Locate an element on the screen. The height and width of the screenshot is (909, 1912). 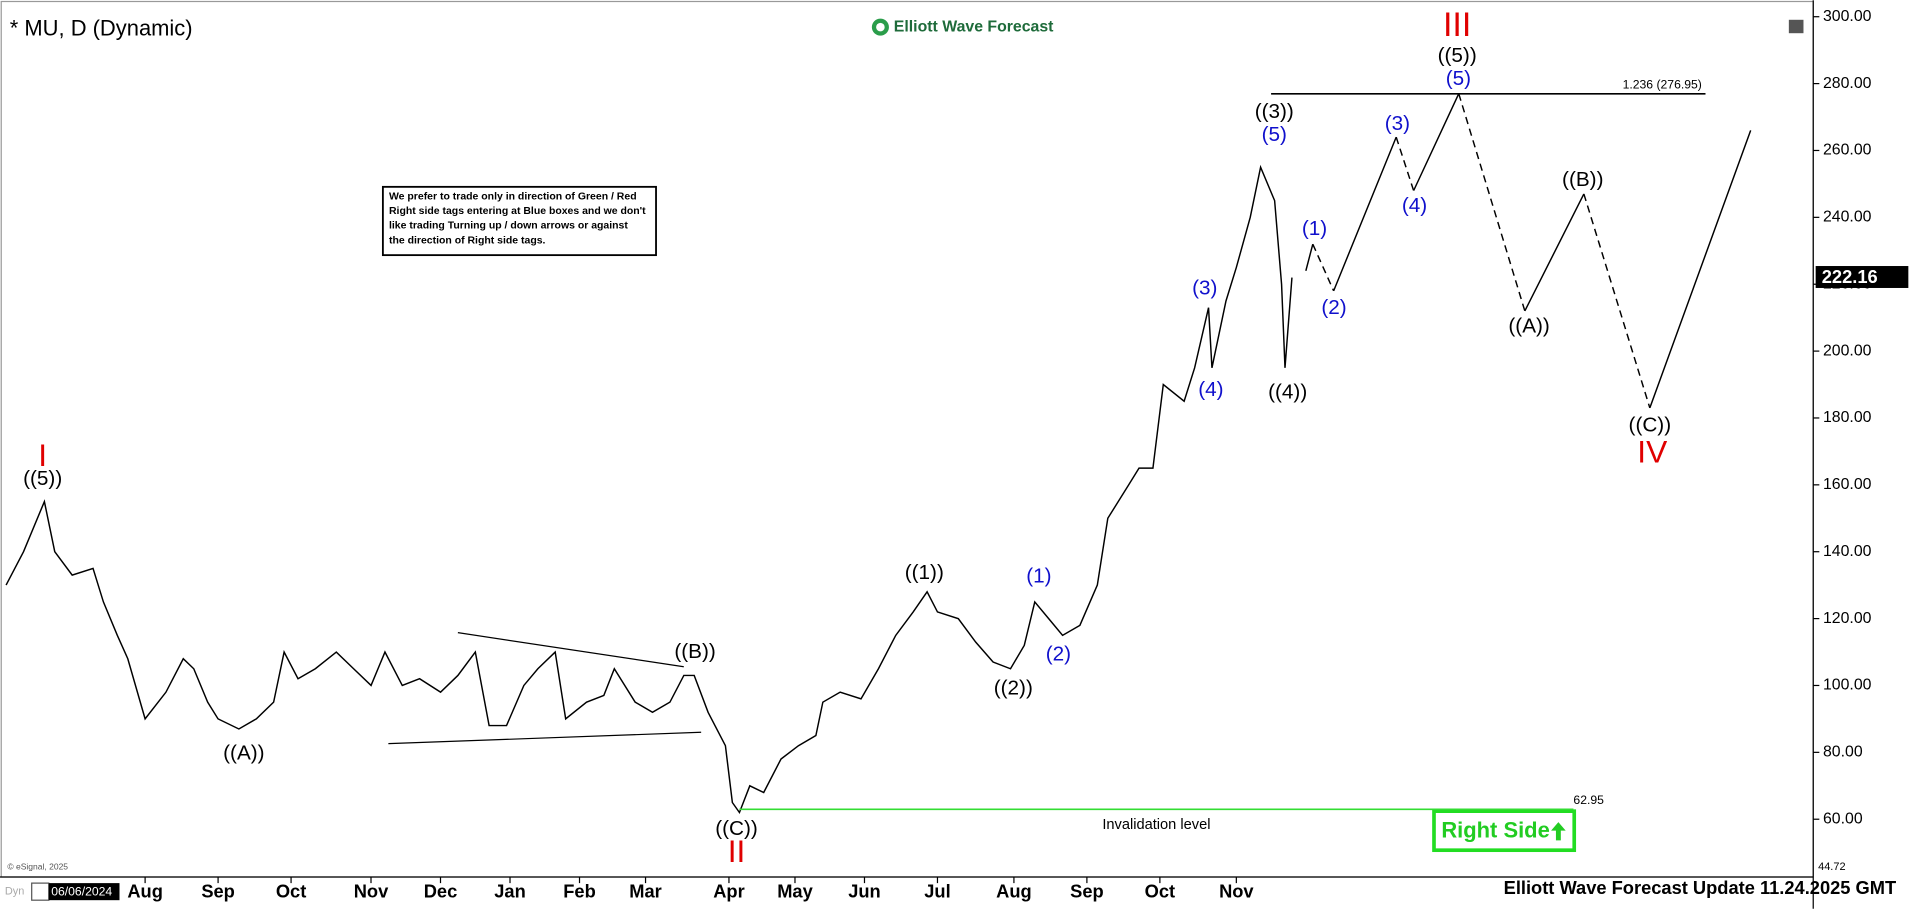
x-tick-label: Mar is located at coordinates (645, 891).